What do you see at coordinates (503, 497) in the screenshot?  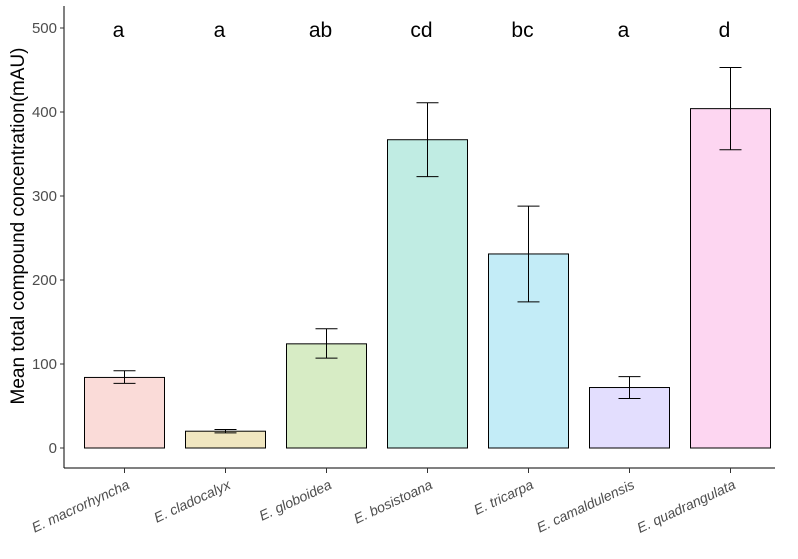 I see `x-tick-label: E. tricarpa` at bounding box center [503, 497].